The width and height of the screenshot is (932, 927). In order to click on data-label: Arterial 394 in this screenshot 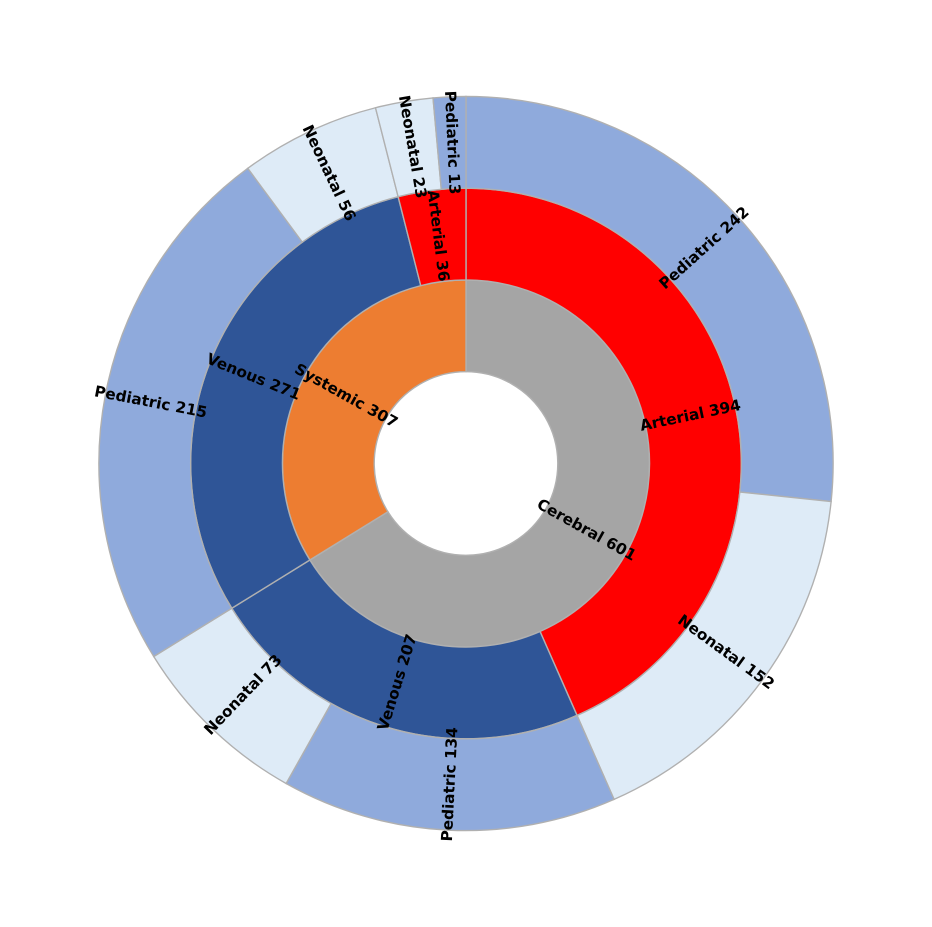, I will do `click(689, 415)`.